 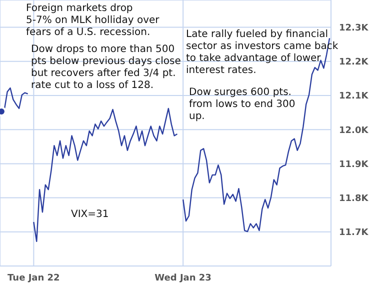 What do you see at coordinates (354, 165) in the screenshot?
I see `y-tick-label: 11.9K` at bounding box center [354, 165].